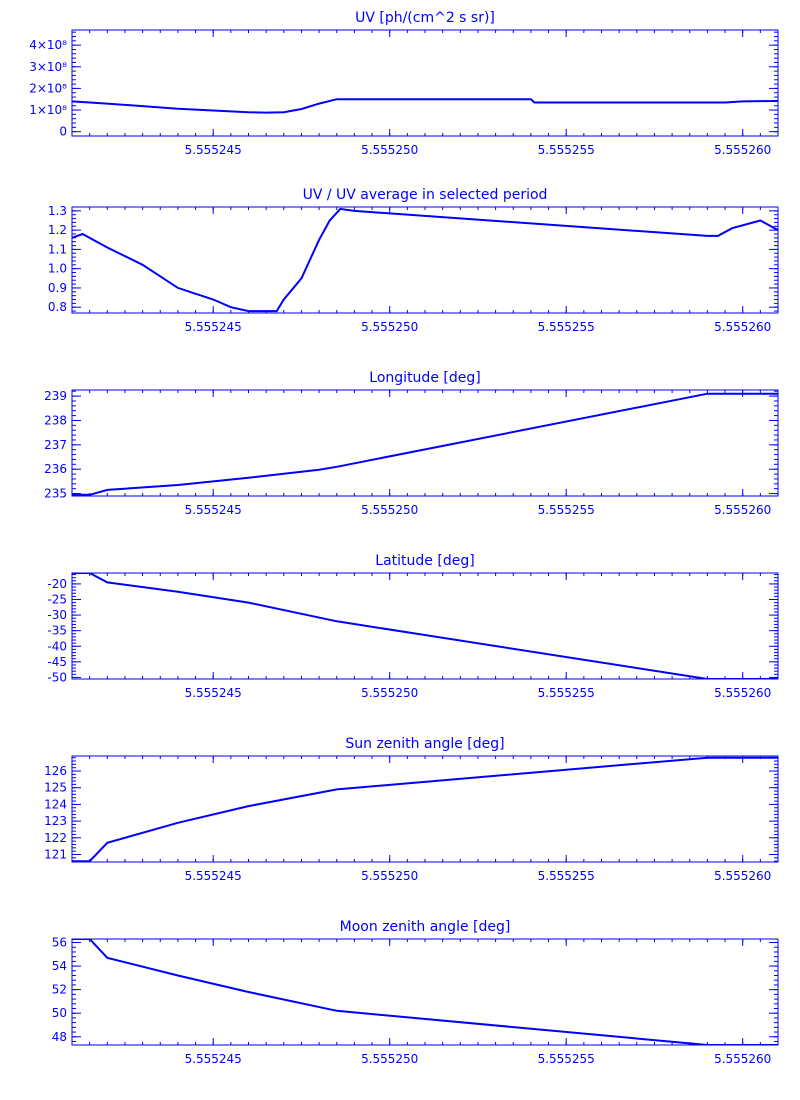 This screenshot has width=800, height=1100. I want to click on chart-title: Moon zenith angle [deg], so click(425, 927).